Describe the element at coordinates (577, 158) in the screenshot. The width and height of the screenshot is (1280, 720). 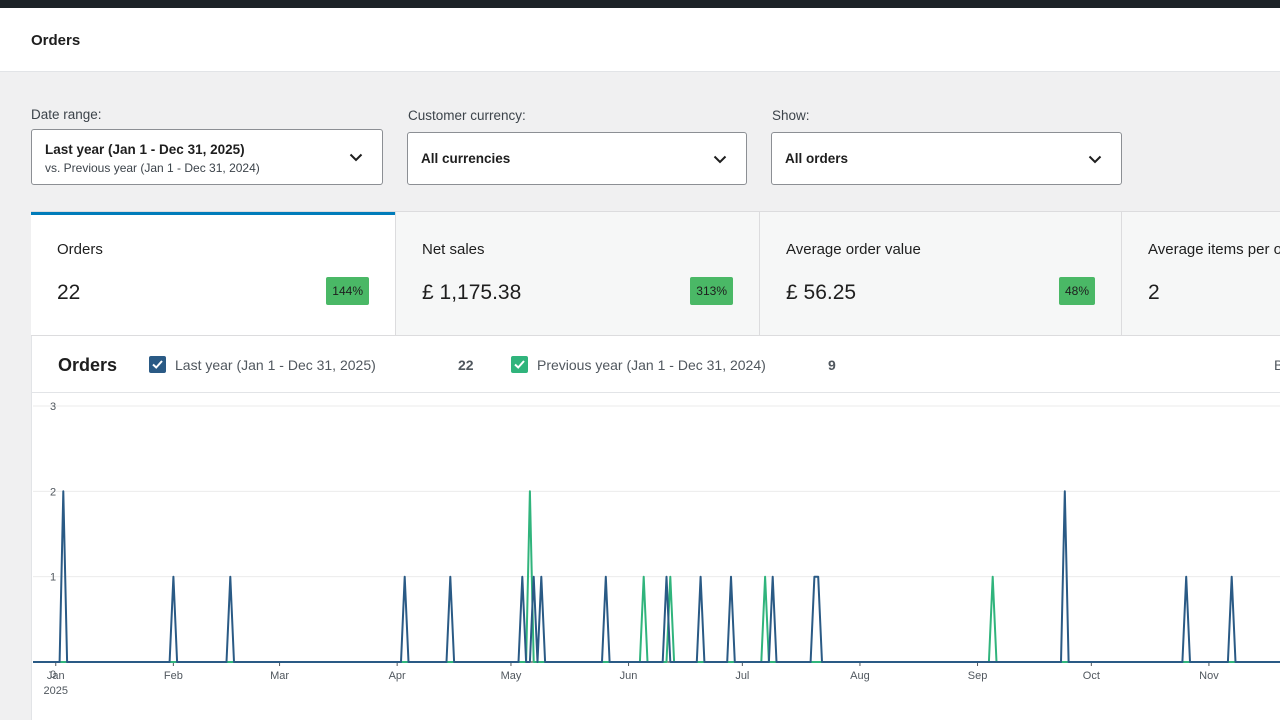
I see `currency-select: All currencies` at that location.